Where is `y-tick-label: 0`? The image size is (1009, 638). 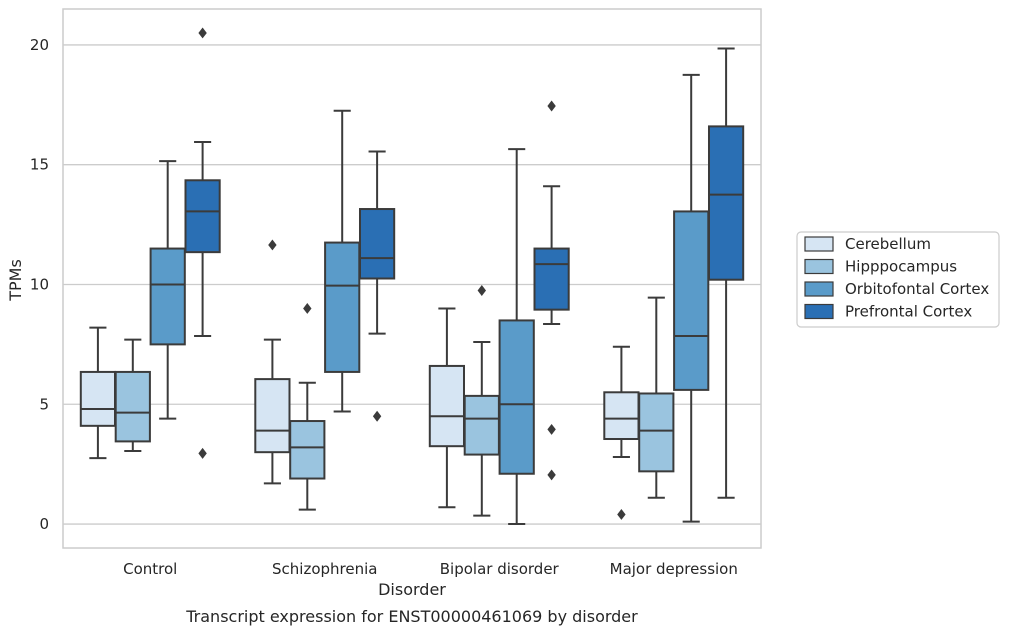 y-tick-label: 0 is located at coordinates (44, 524).